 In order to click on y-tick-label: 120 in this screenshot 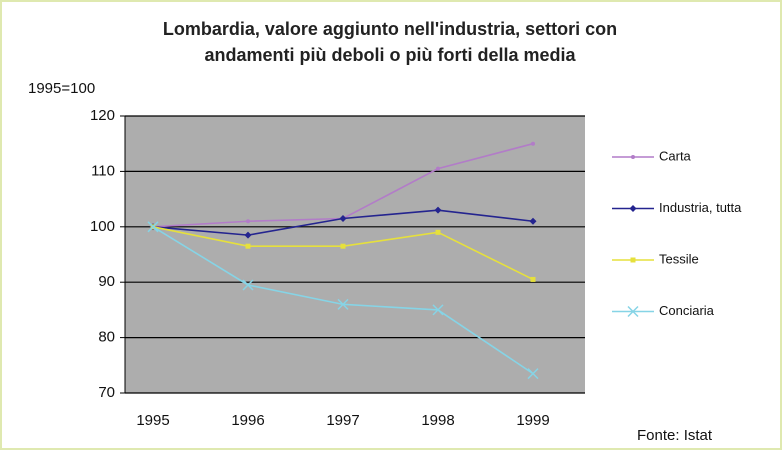, I will do `click(102, 115)`.